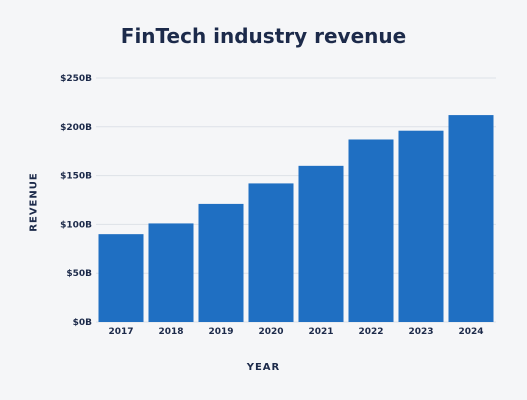 This screenshot has width=527, height=400. Describe the element at coordinates (471, 218) in the screenshot. I see `bar-2024` at that location.